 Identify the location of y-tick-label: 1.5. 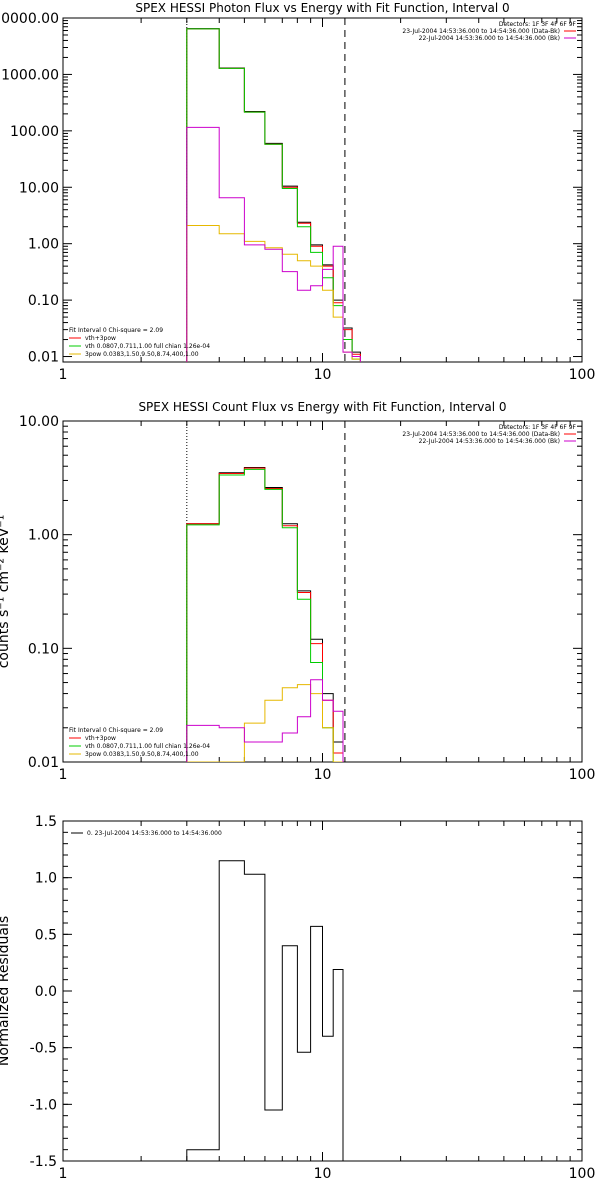
(46, 822).